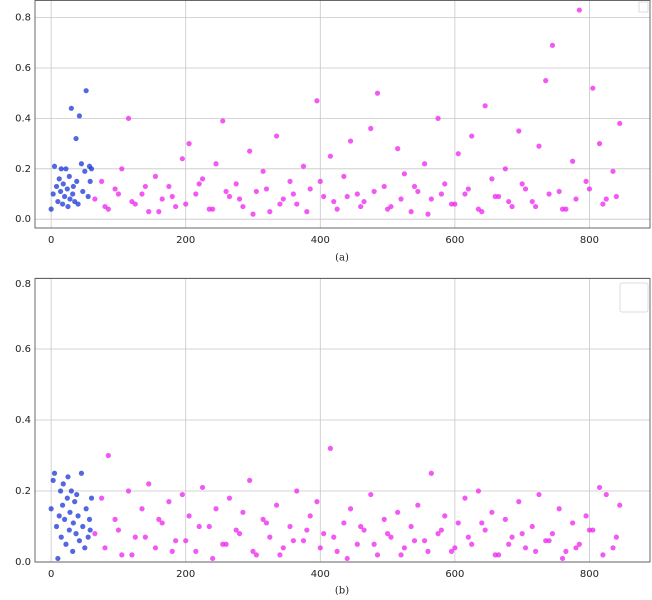  What do you see at coordinates (23, 491) in the screenshot?
I see `y-tick-label: 0.2` at bounding box center [23, 491].